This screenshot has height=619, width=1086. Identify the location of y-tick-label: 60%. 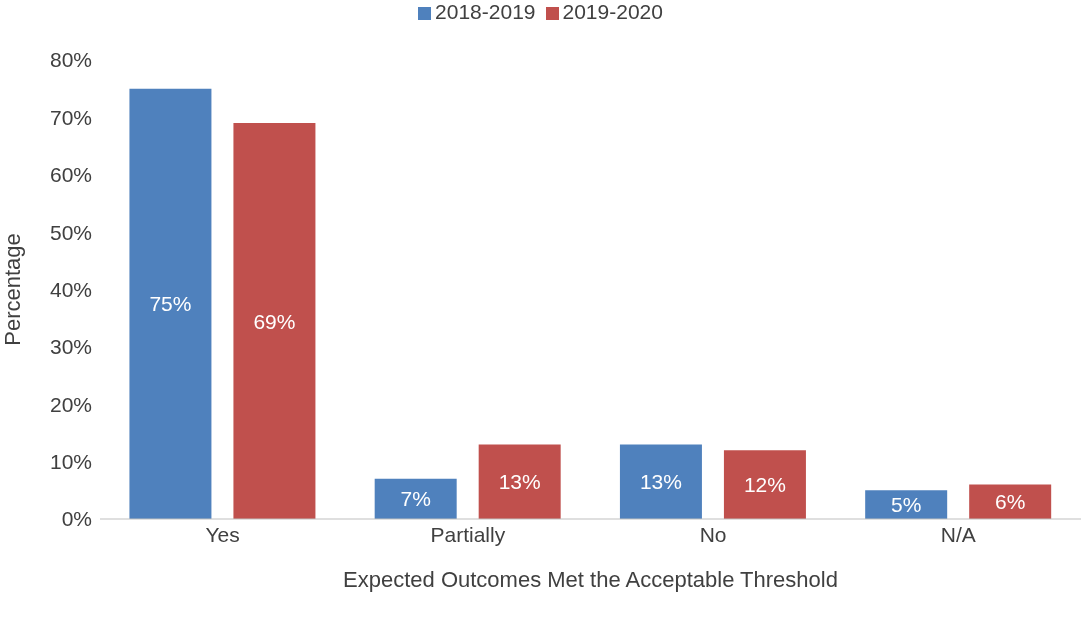
(70, 175).